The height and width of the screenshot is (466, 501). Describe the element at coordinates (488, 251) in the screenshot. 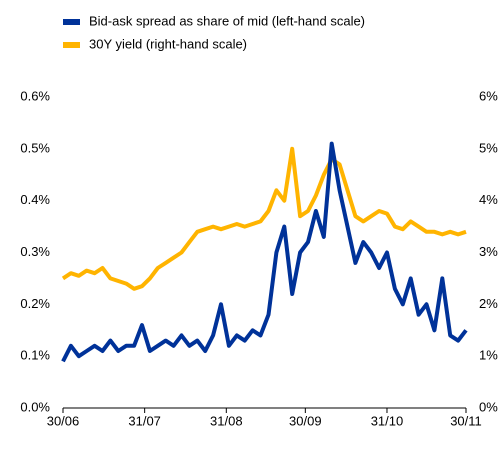

I see `y2-tick-label: 3%` at that location.